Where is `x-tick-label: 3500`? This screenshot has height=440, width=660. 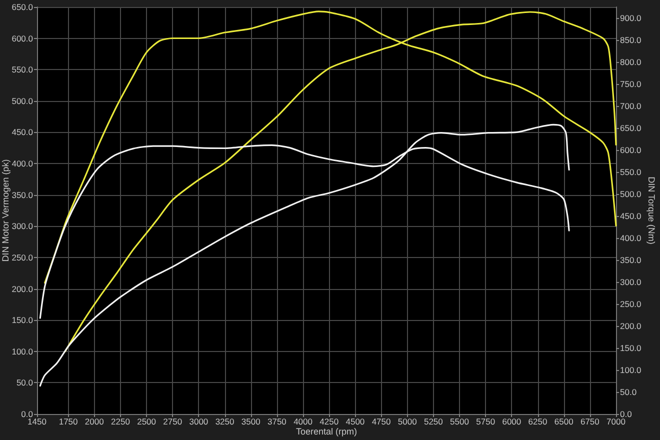
x-tick-label: 3500 is located at coordinates (251, 421).